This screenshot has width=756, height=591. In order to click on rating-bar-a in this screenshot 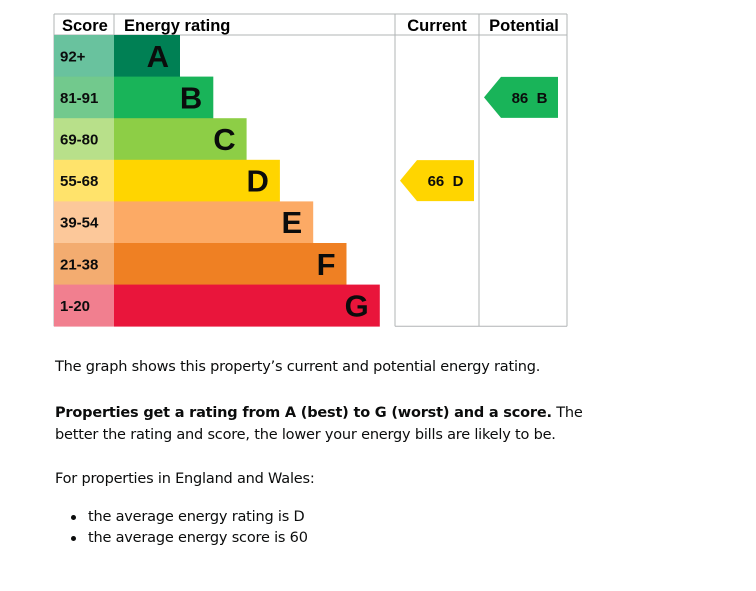, I will do `click(147, 56)`.